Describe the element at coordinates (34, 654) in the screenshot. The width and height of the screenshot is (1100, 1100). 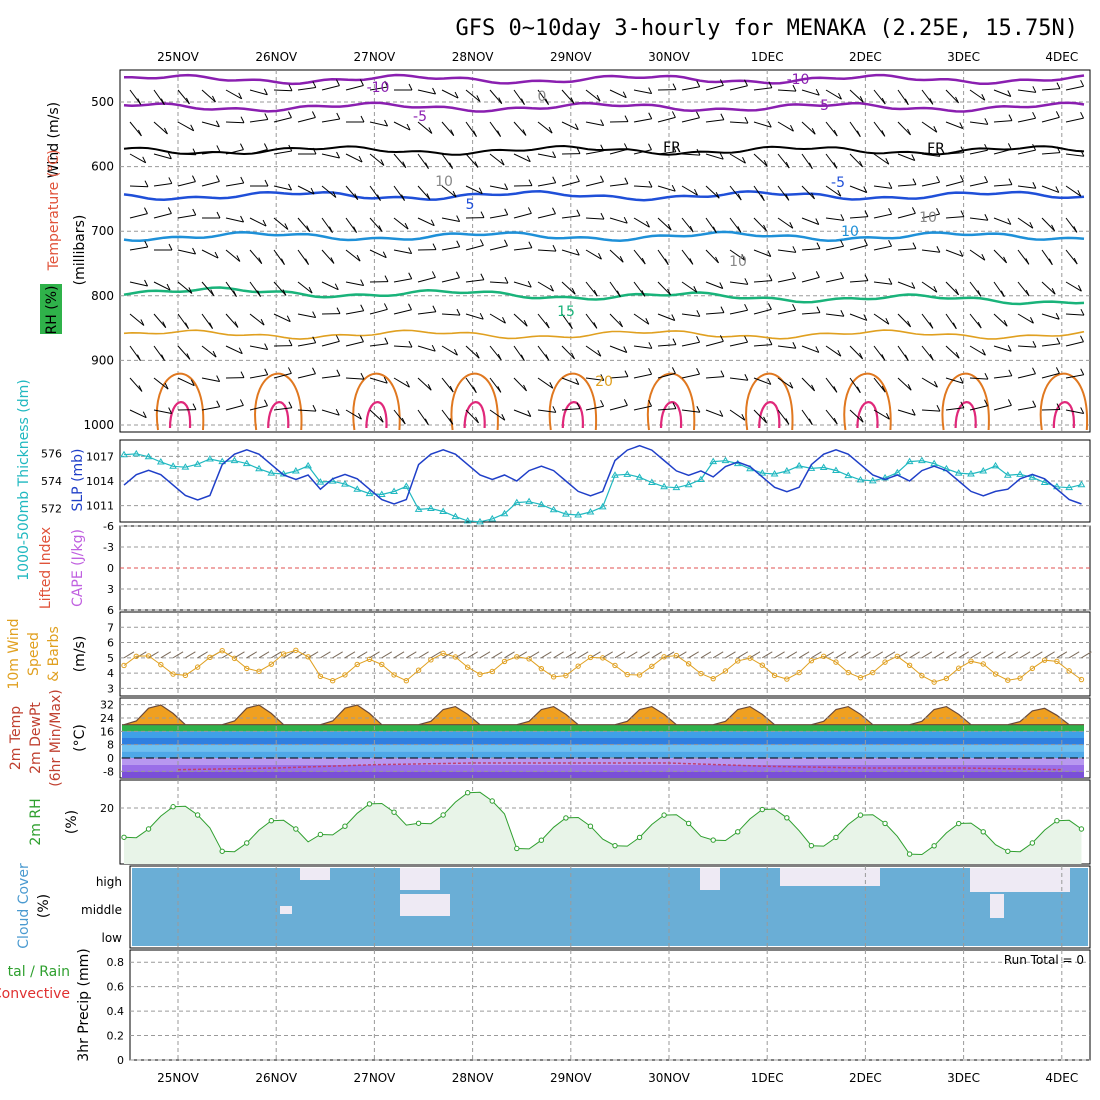
I see `wind10-label-2: Speed` at that location.